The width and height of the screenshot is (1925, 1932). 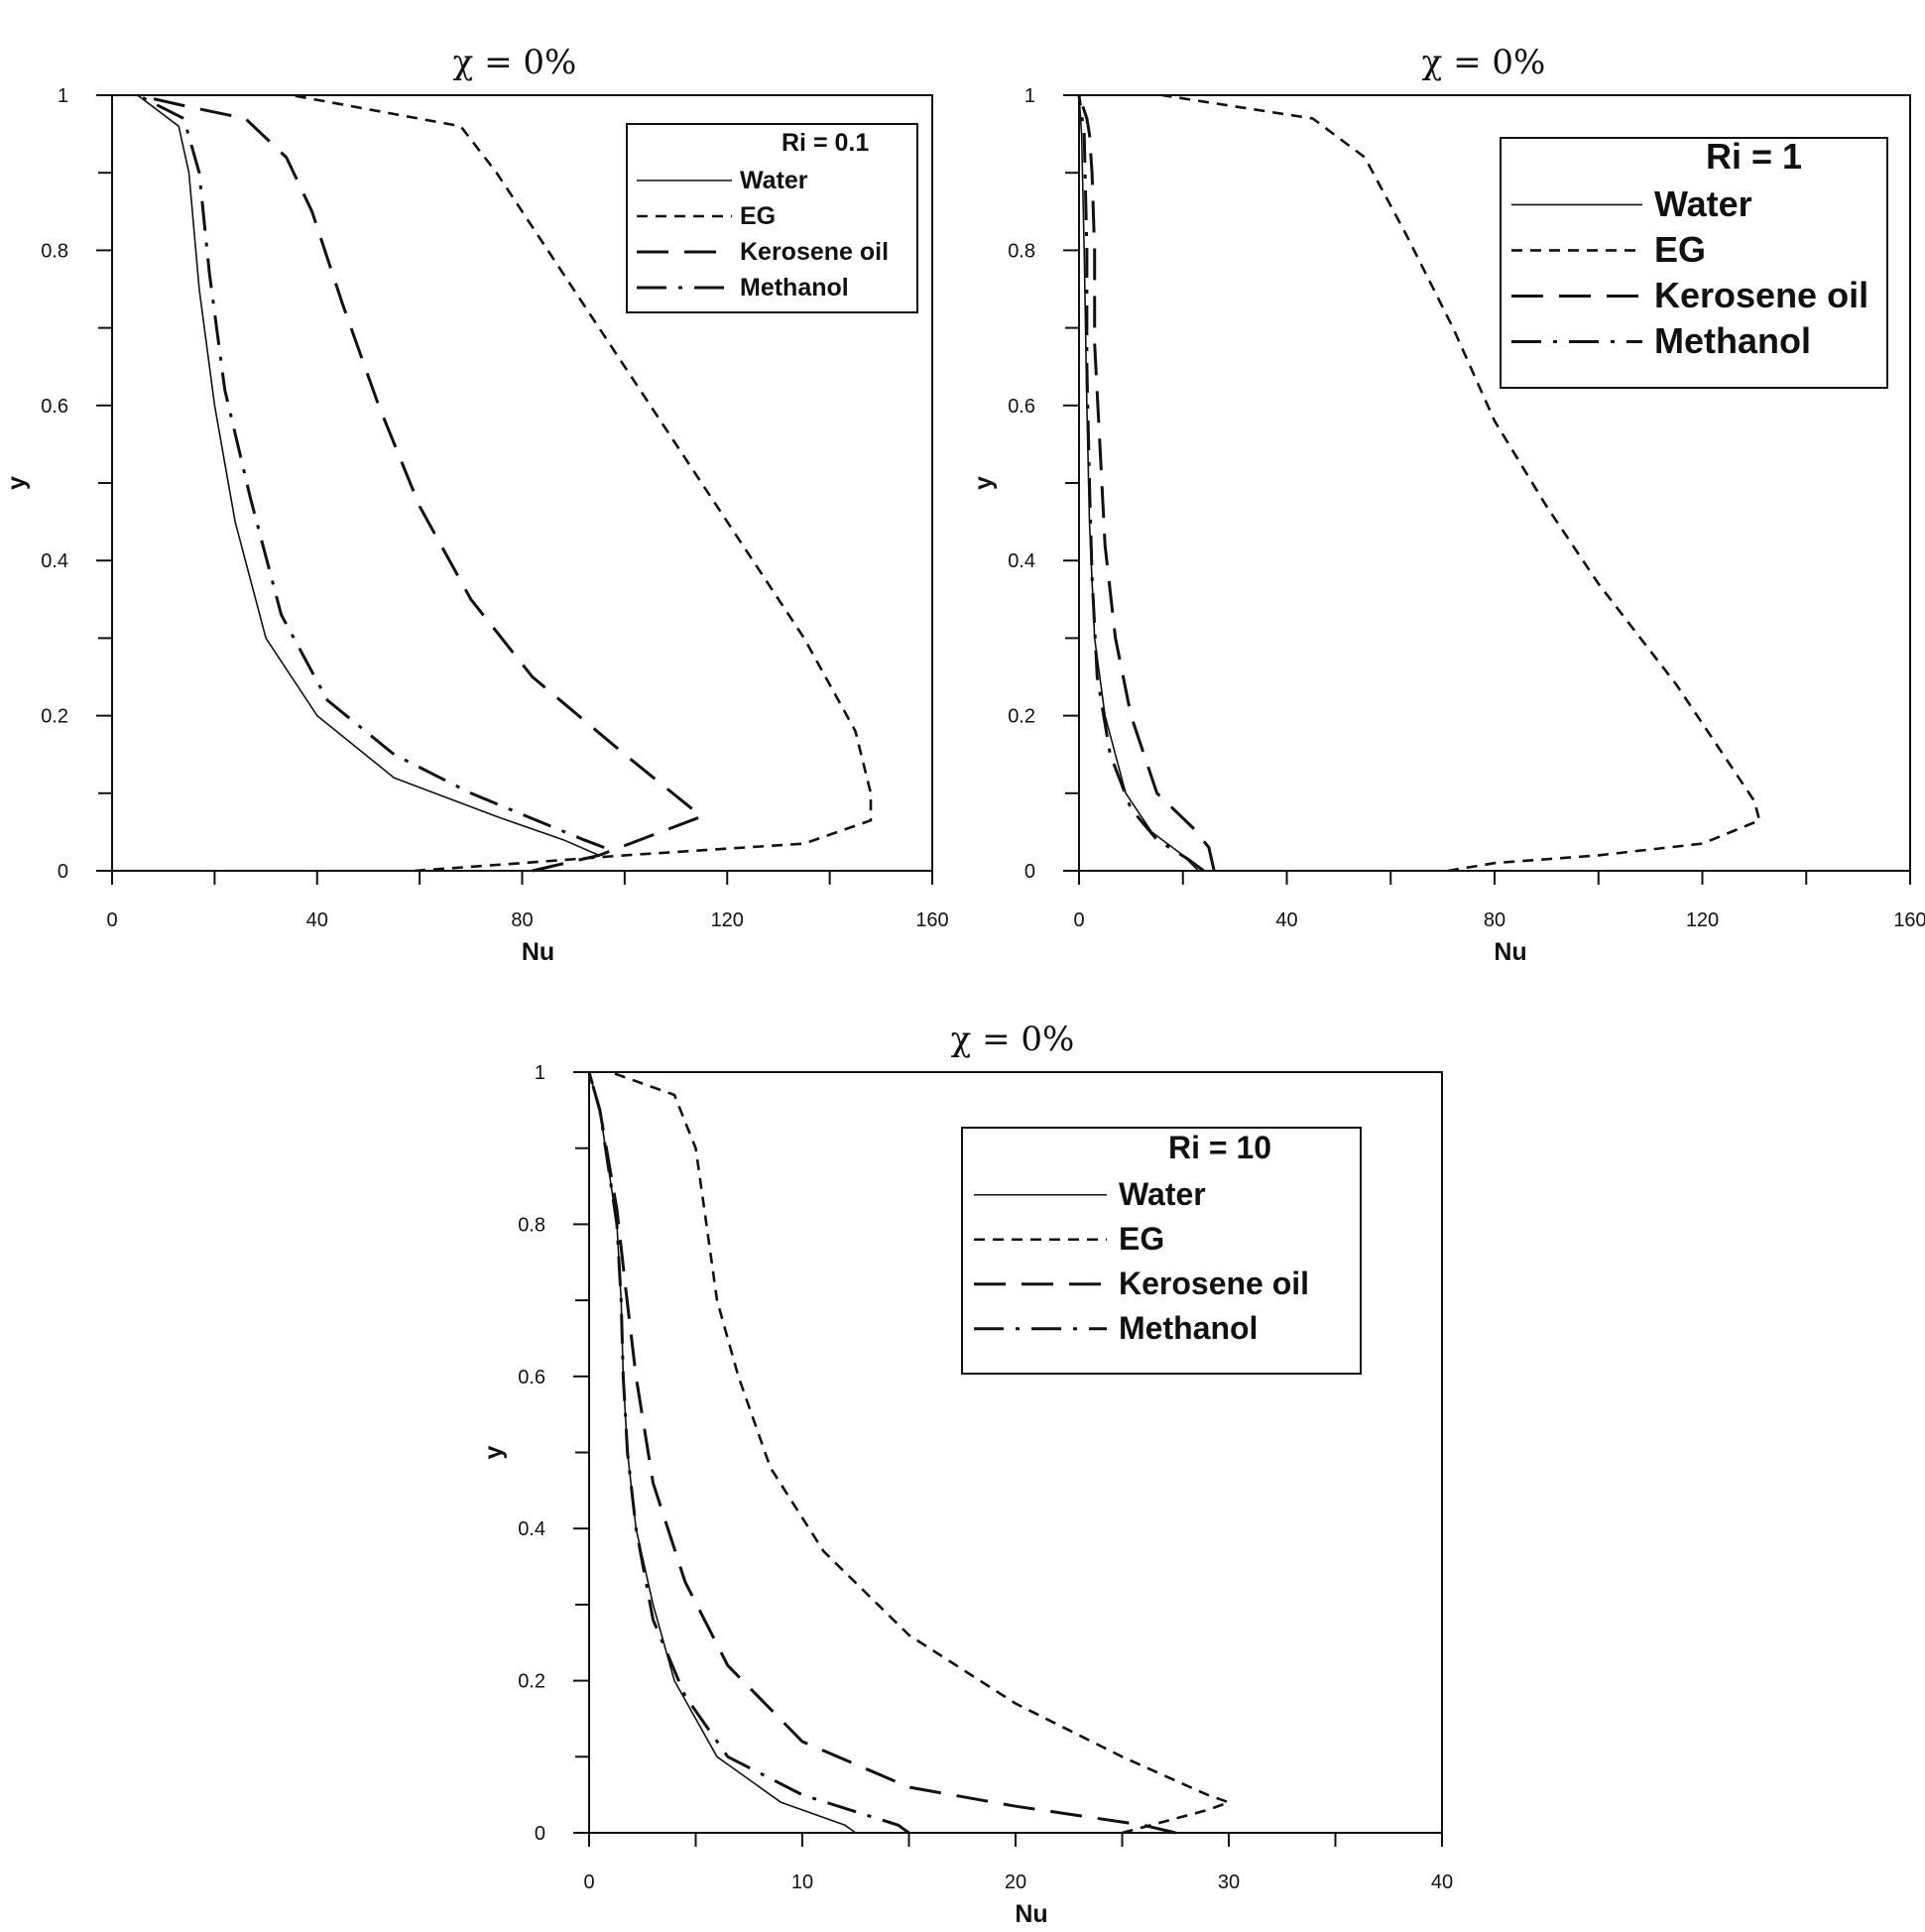 What do you see at coordinates (1219, 1147) in the screenshot?
I see `legend-heading: Ri = 10` at bounding box center [1219, 1147].